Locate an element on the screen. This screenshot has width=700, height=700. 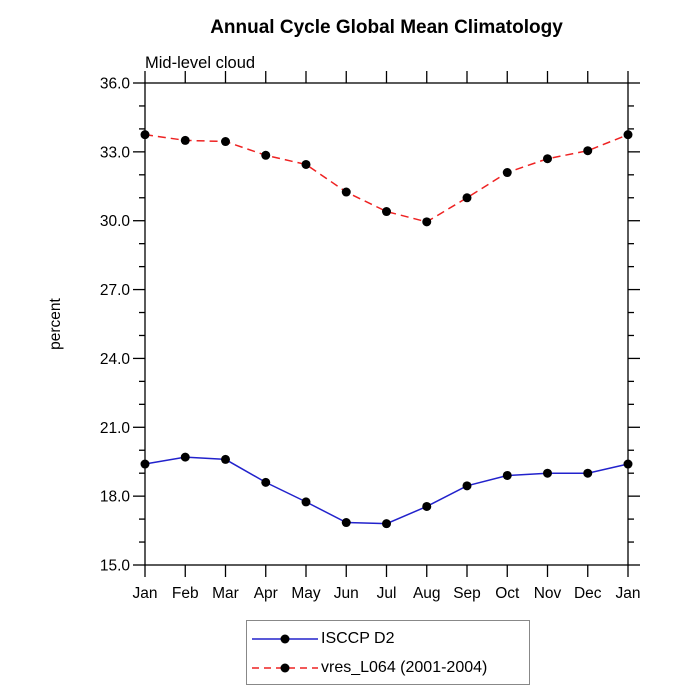
svg-text: 24.0 is located at coordinates (115, 359).